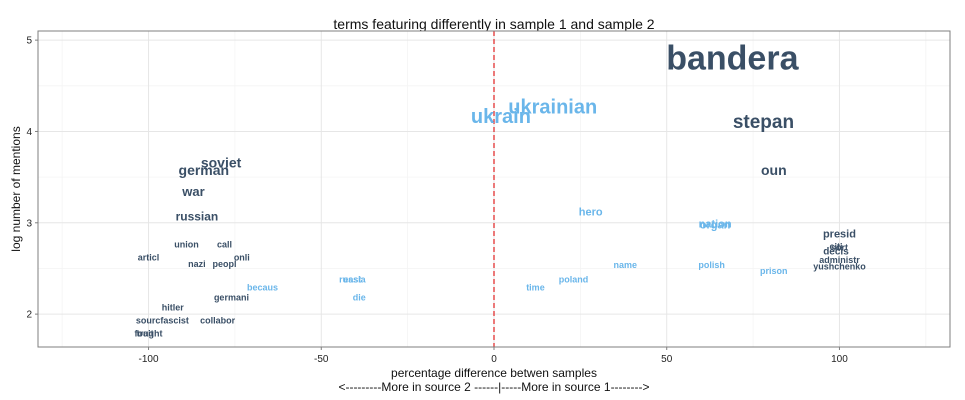 Image resolution: width=965 pixels, height=400 pixels. What do you see at coordinates (626, 265) in the screenshot?
I see `term-label-name: name` at bounding box center [626, 265].